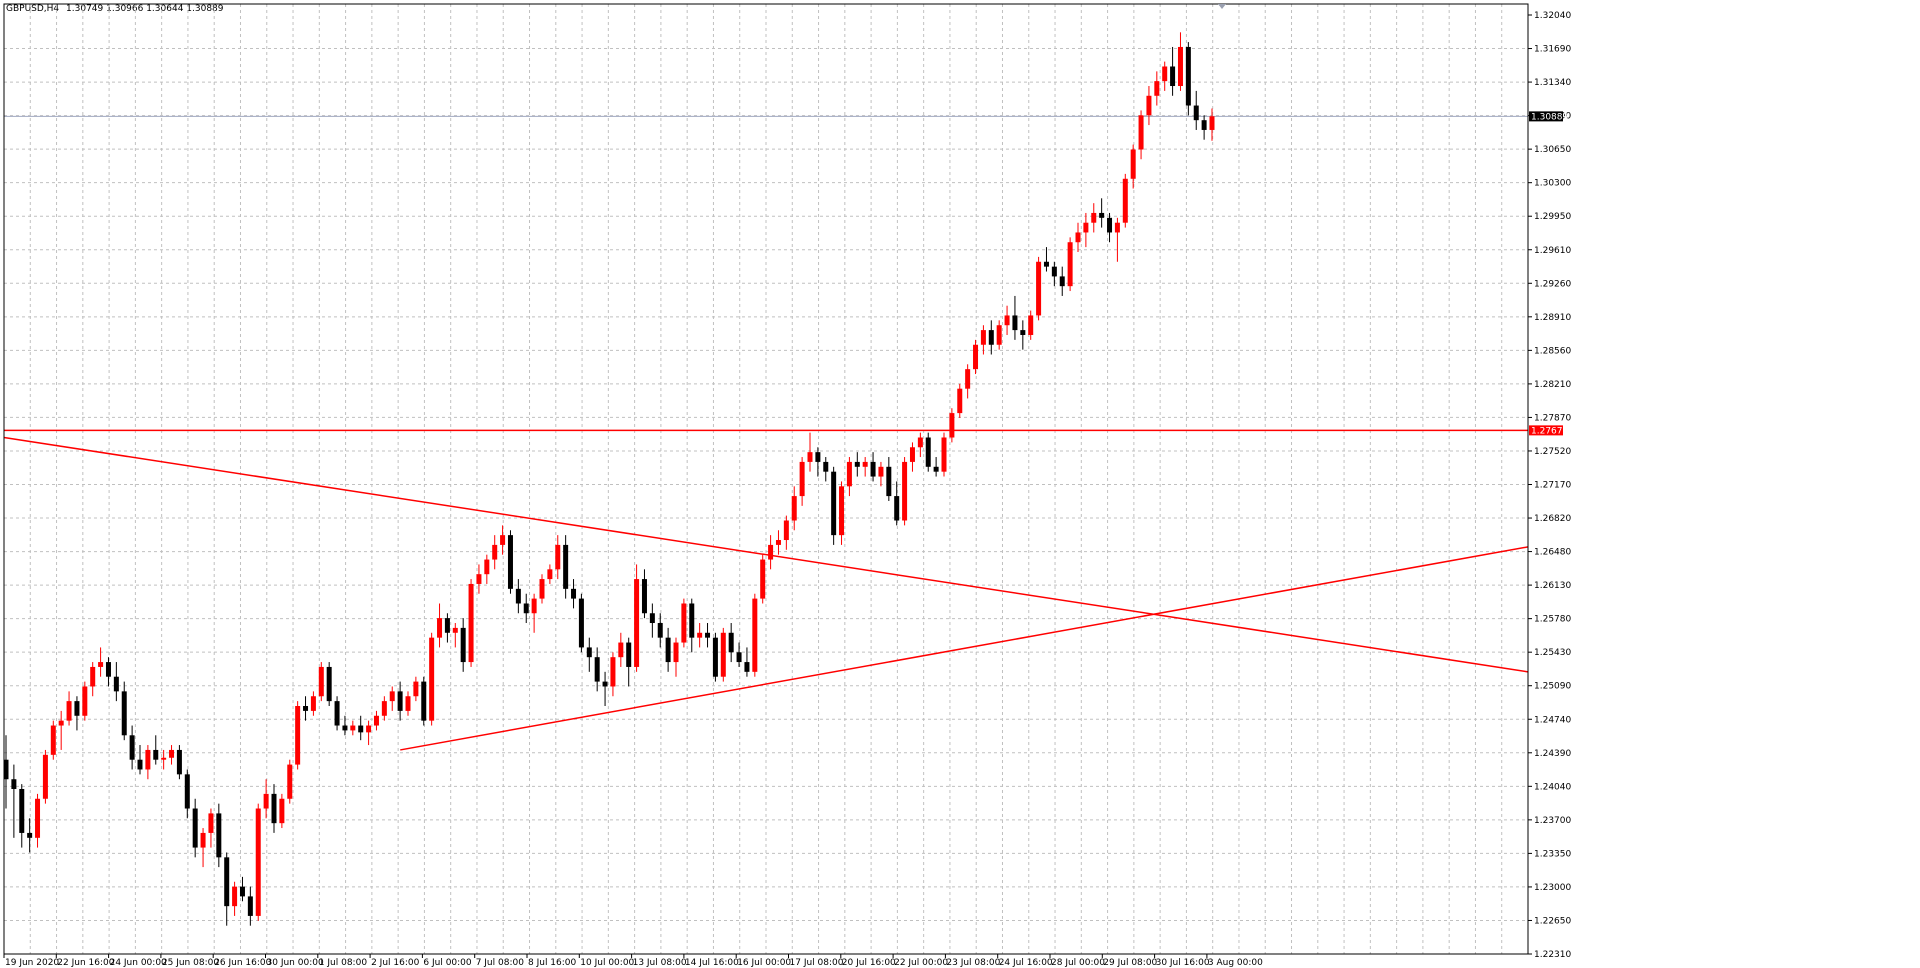  What do you see at coordinates (32, 963) in the screenshot?
I see `x-tick-label: 19 Jun 2020` at bounding box center [32, 963].